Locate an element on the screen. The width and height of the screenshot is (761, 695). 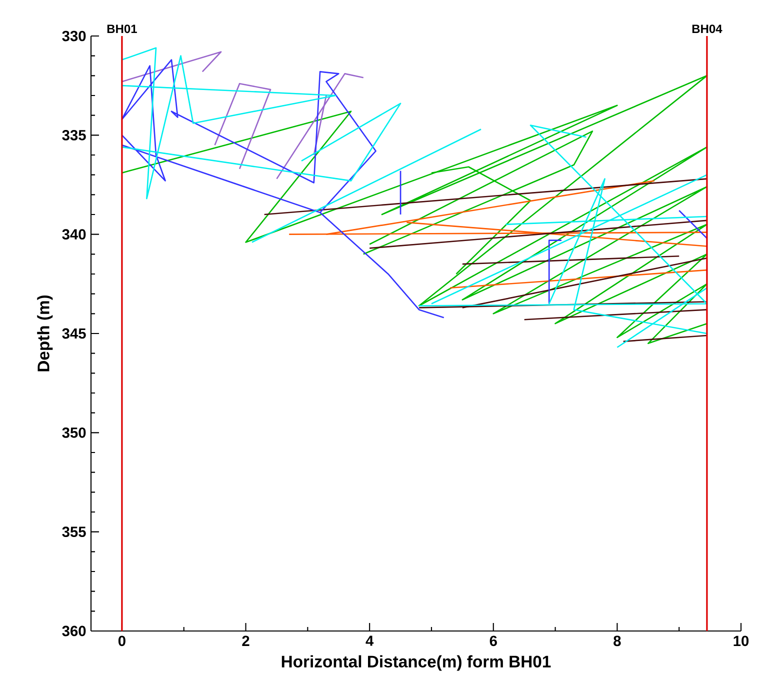
y-tick-label: 345 is located at coordinates (74, 333).